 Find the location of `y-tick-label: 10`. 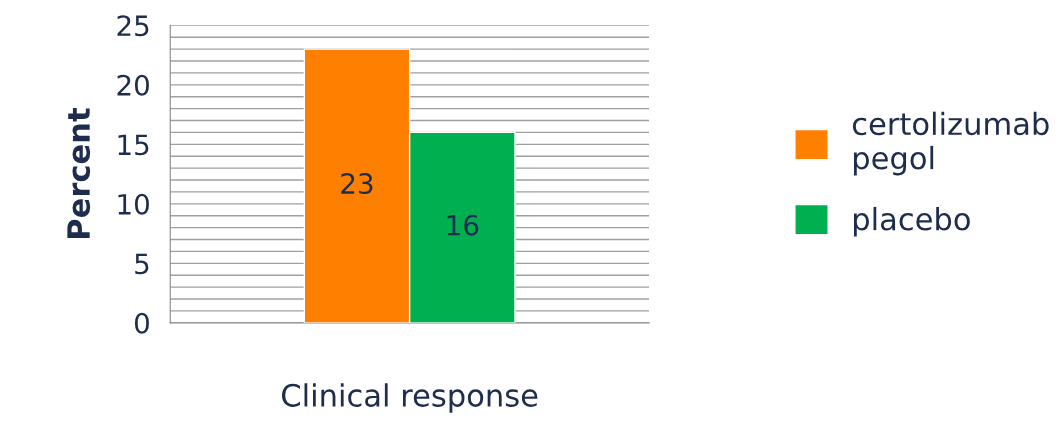

y-tick-label: 10 is located at coordinates (133, 204).